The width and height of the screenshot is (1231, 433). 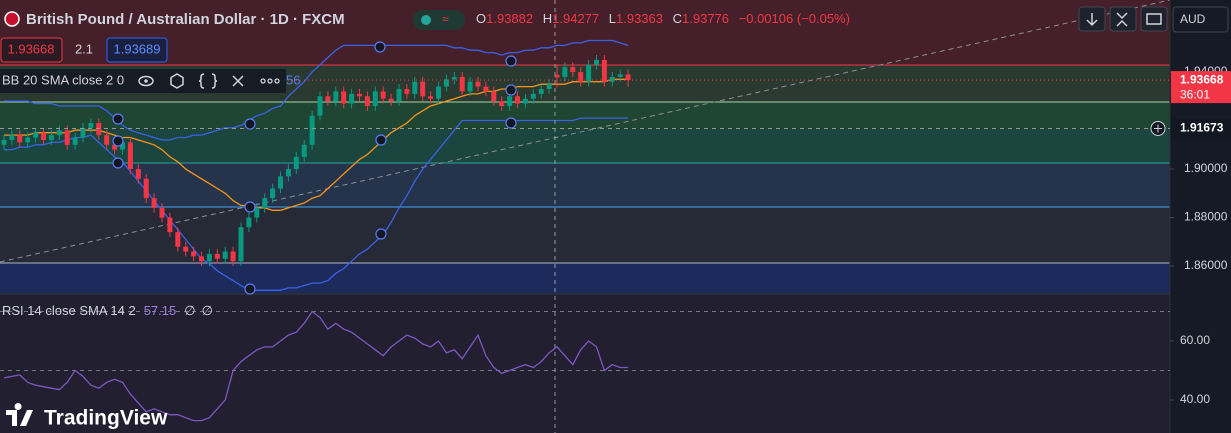 What do you see at coordinates (677, 18) in the screenshot?
I see `ohlc-label: C` at bounding box center [677, 18].